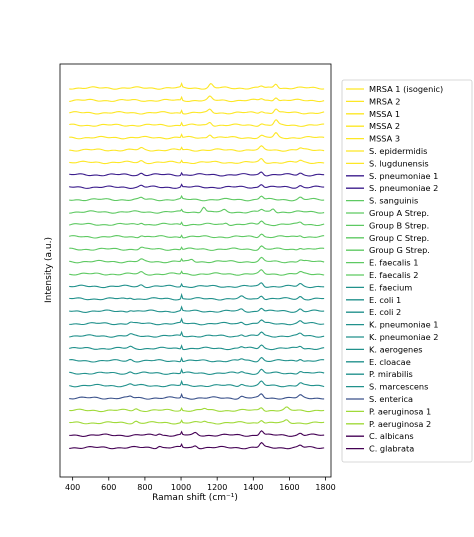 The width and height of the screenshot is (474, 537). What do you see at coordinates (200, 484) in the screenshot?
I see `x-axis: 400 600 800 1000 1200 1400 1600 1800` at bounding box center [200, 484].